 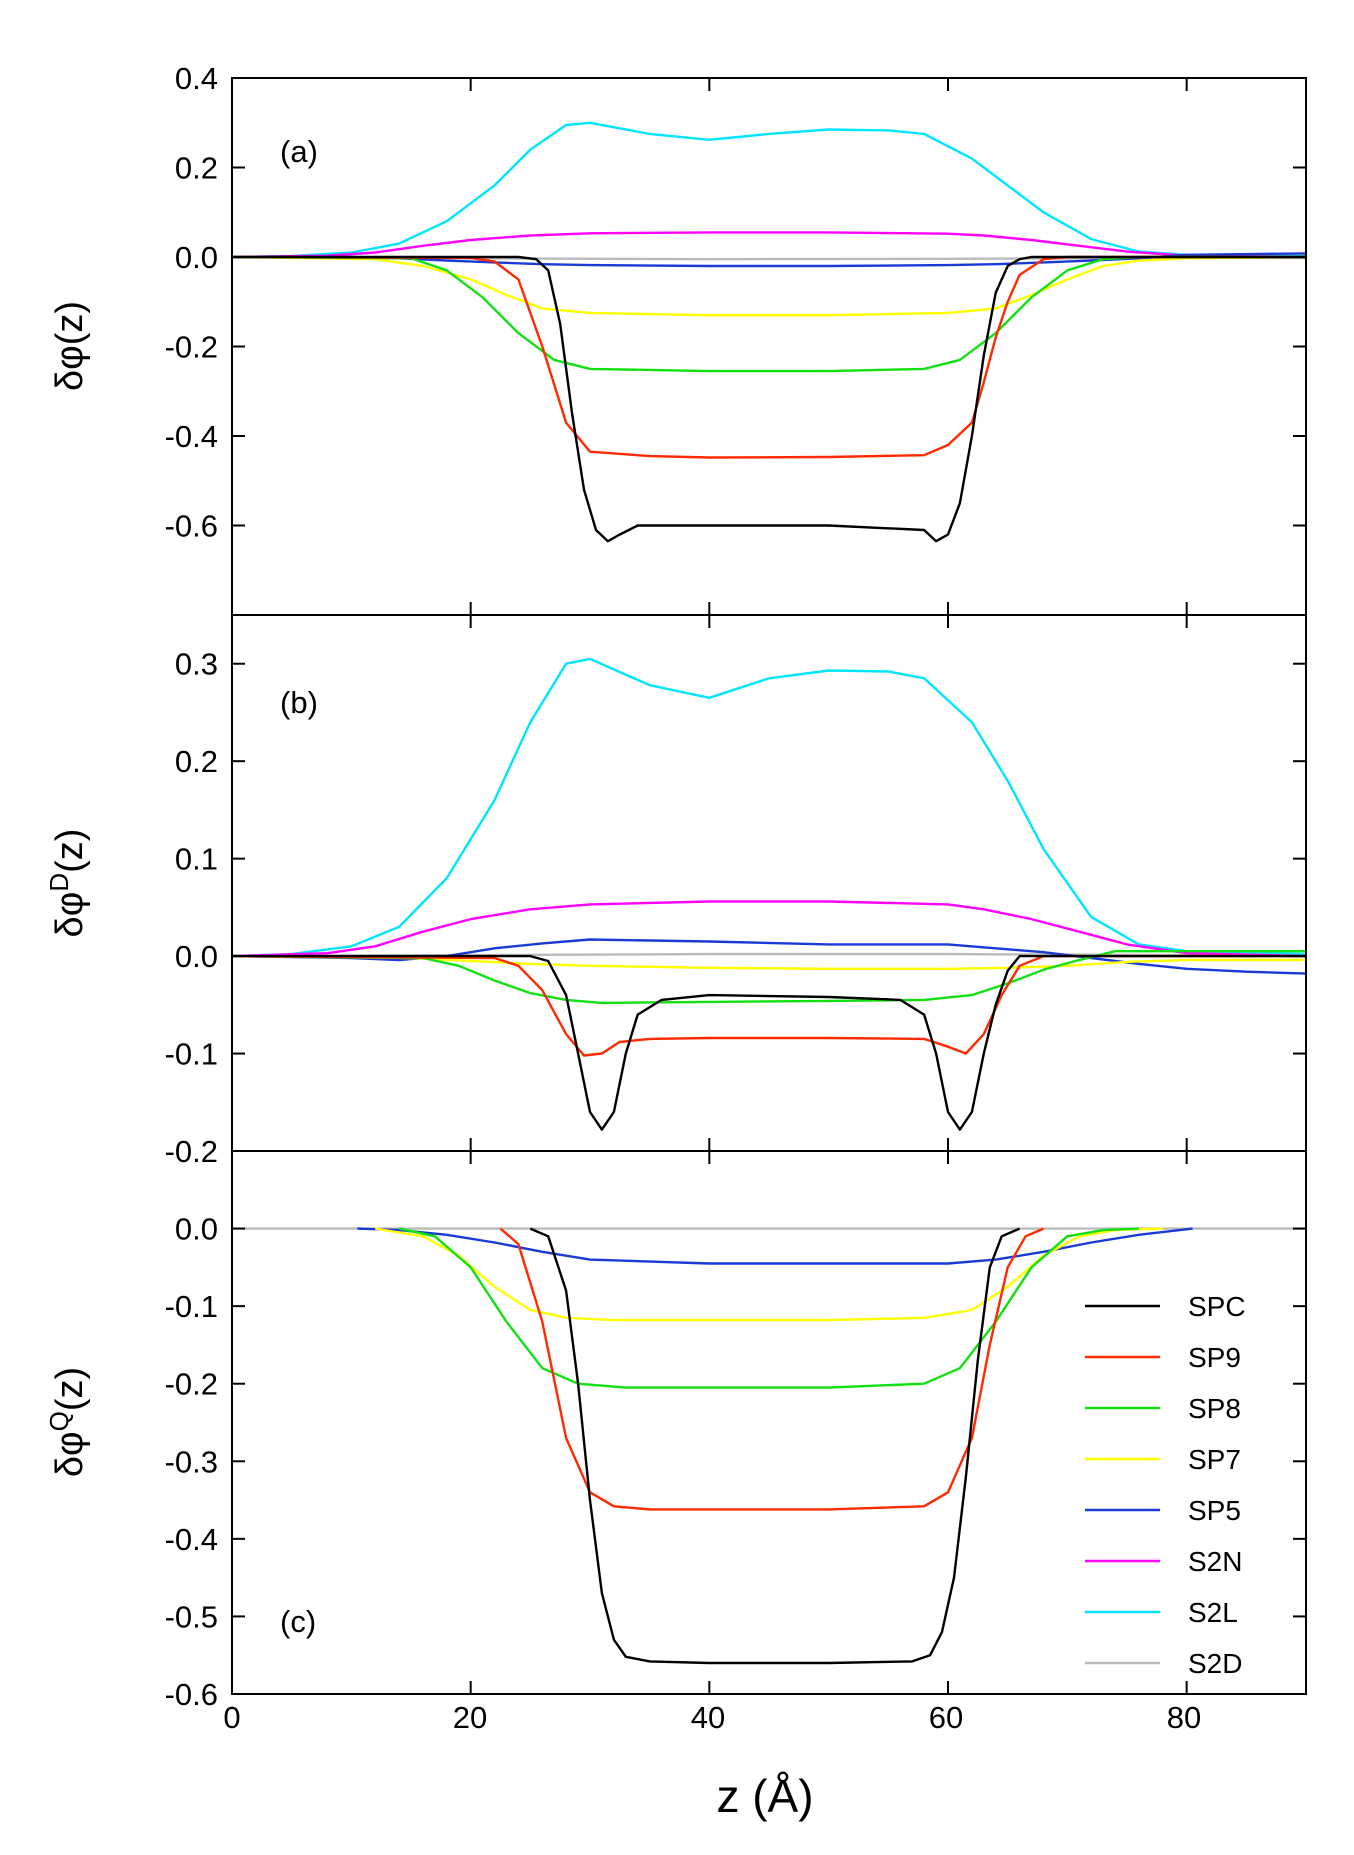 I want to click on legend-label-spc: SPC, so click(x=1217, y=1306).